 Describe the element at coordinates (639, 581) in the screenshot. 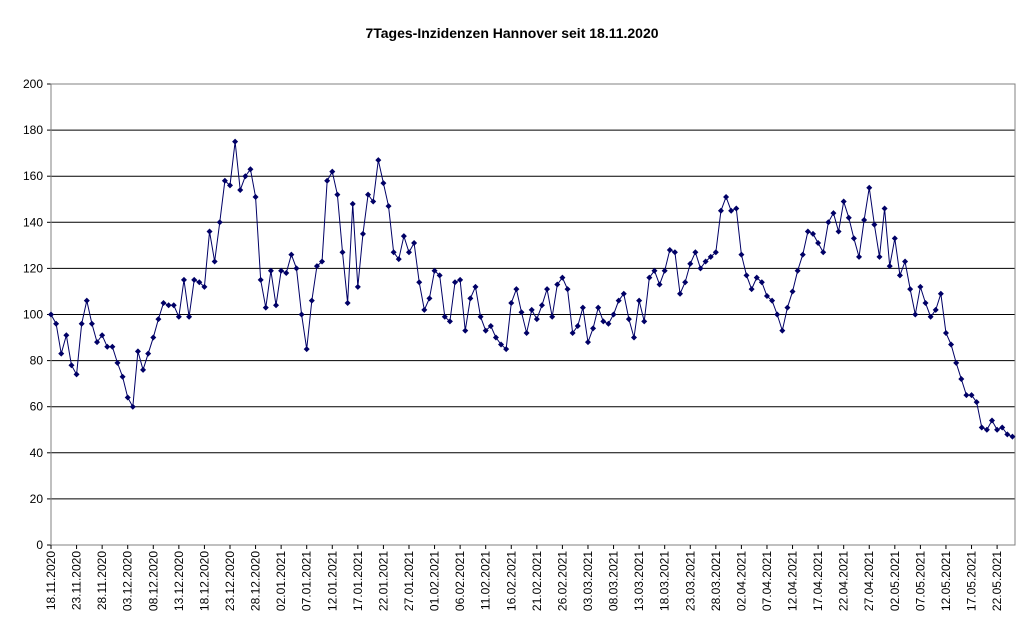

I see `x-tick-label: 13.03.2021` at that location.